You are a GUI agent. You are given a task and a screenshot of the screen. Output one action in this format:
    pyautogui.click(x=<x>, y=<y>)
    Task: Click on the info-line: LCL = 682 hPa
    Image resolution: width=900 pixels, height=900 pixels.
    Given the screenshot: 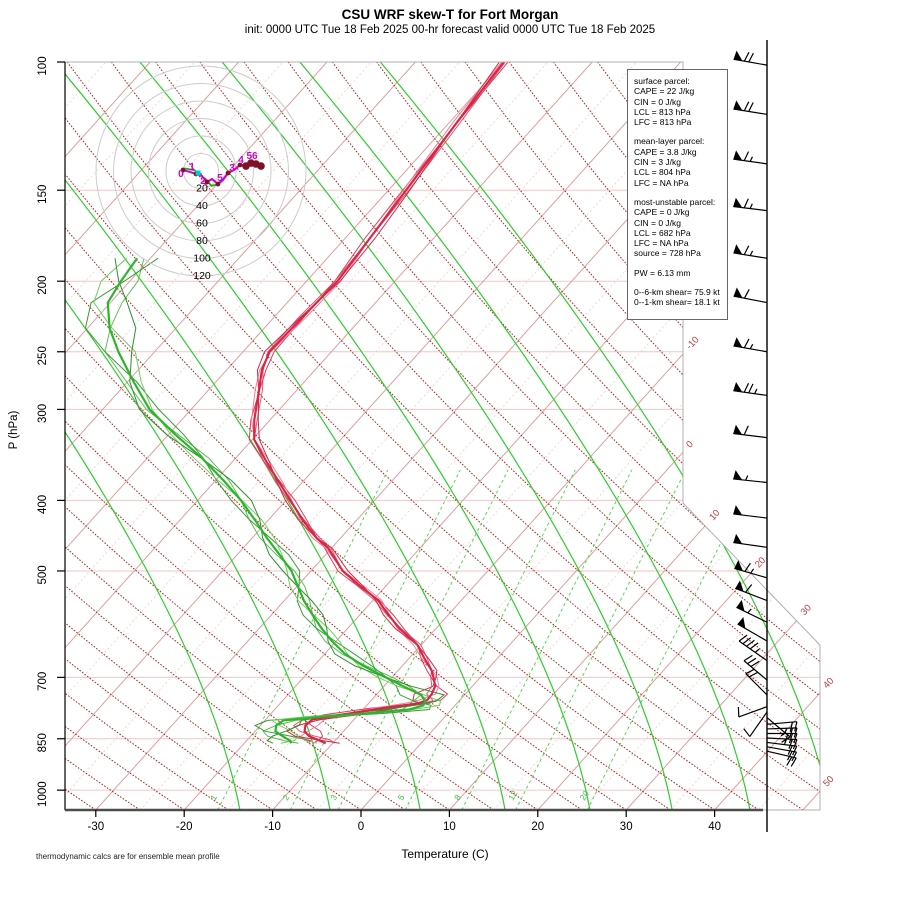 What is the action you would take?
    pyautogui.click(x=662, y=232)
    